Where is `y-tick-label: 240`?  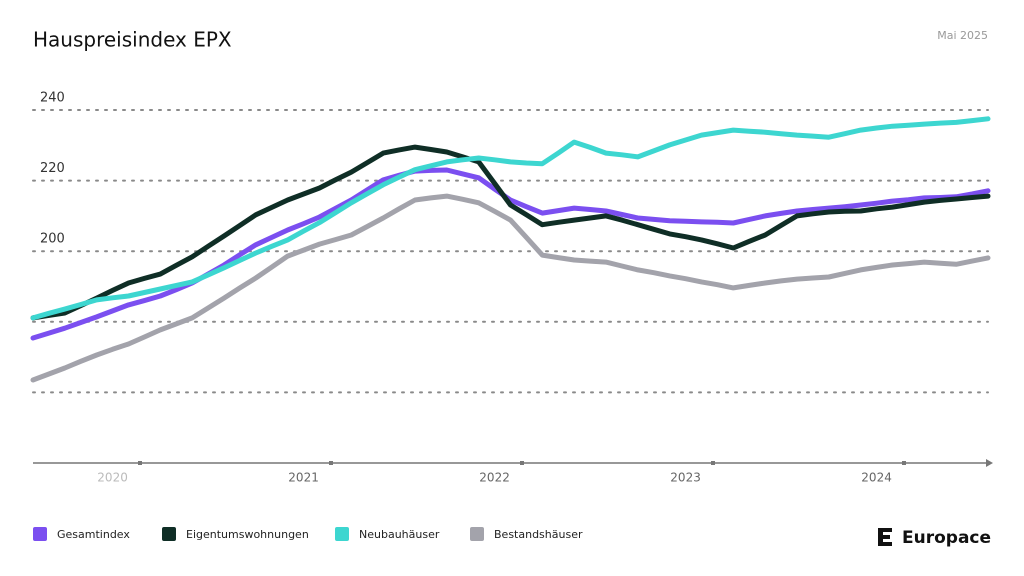
y-tick-label: 240 is located at coordinates (52, 98).